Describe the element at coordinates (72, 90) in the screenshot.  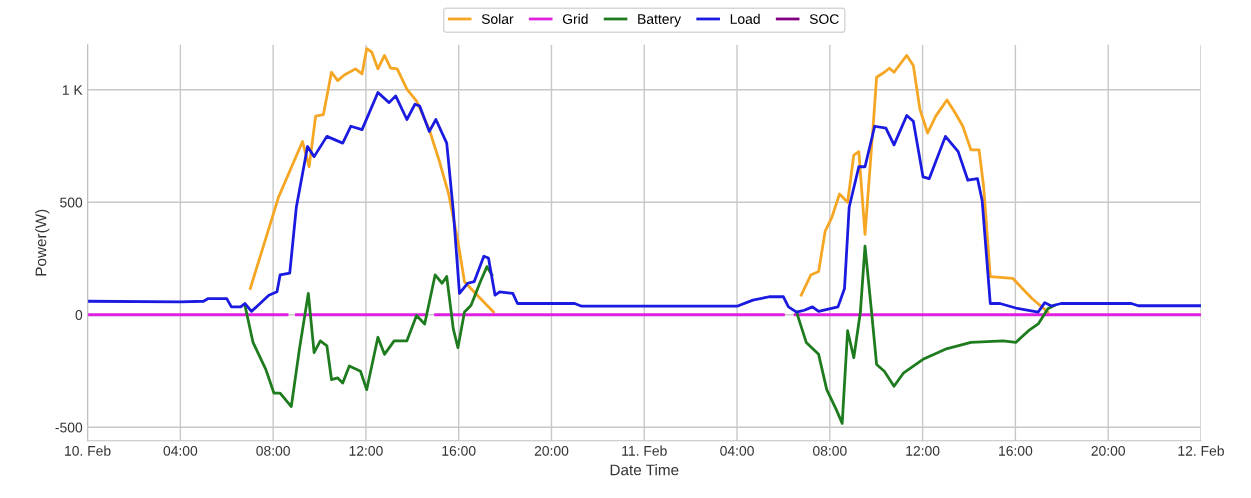
I see `y-tick-label: 1 K` at that location.